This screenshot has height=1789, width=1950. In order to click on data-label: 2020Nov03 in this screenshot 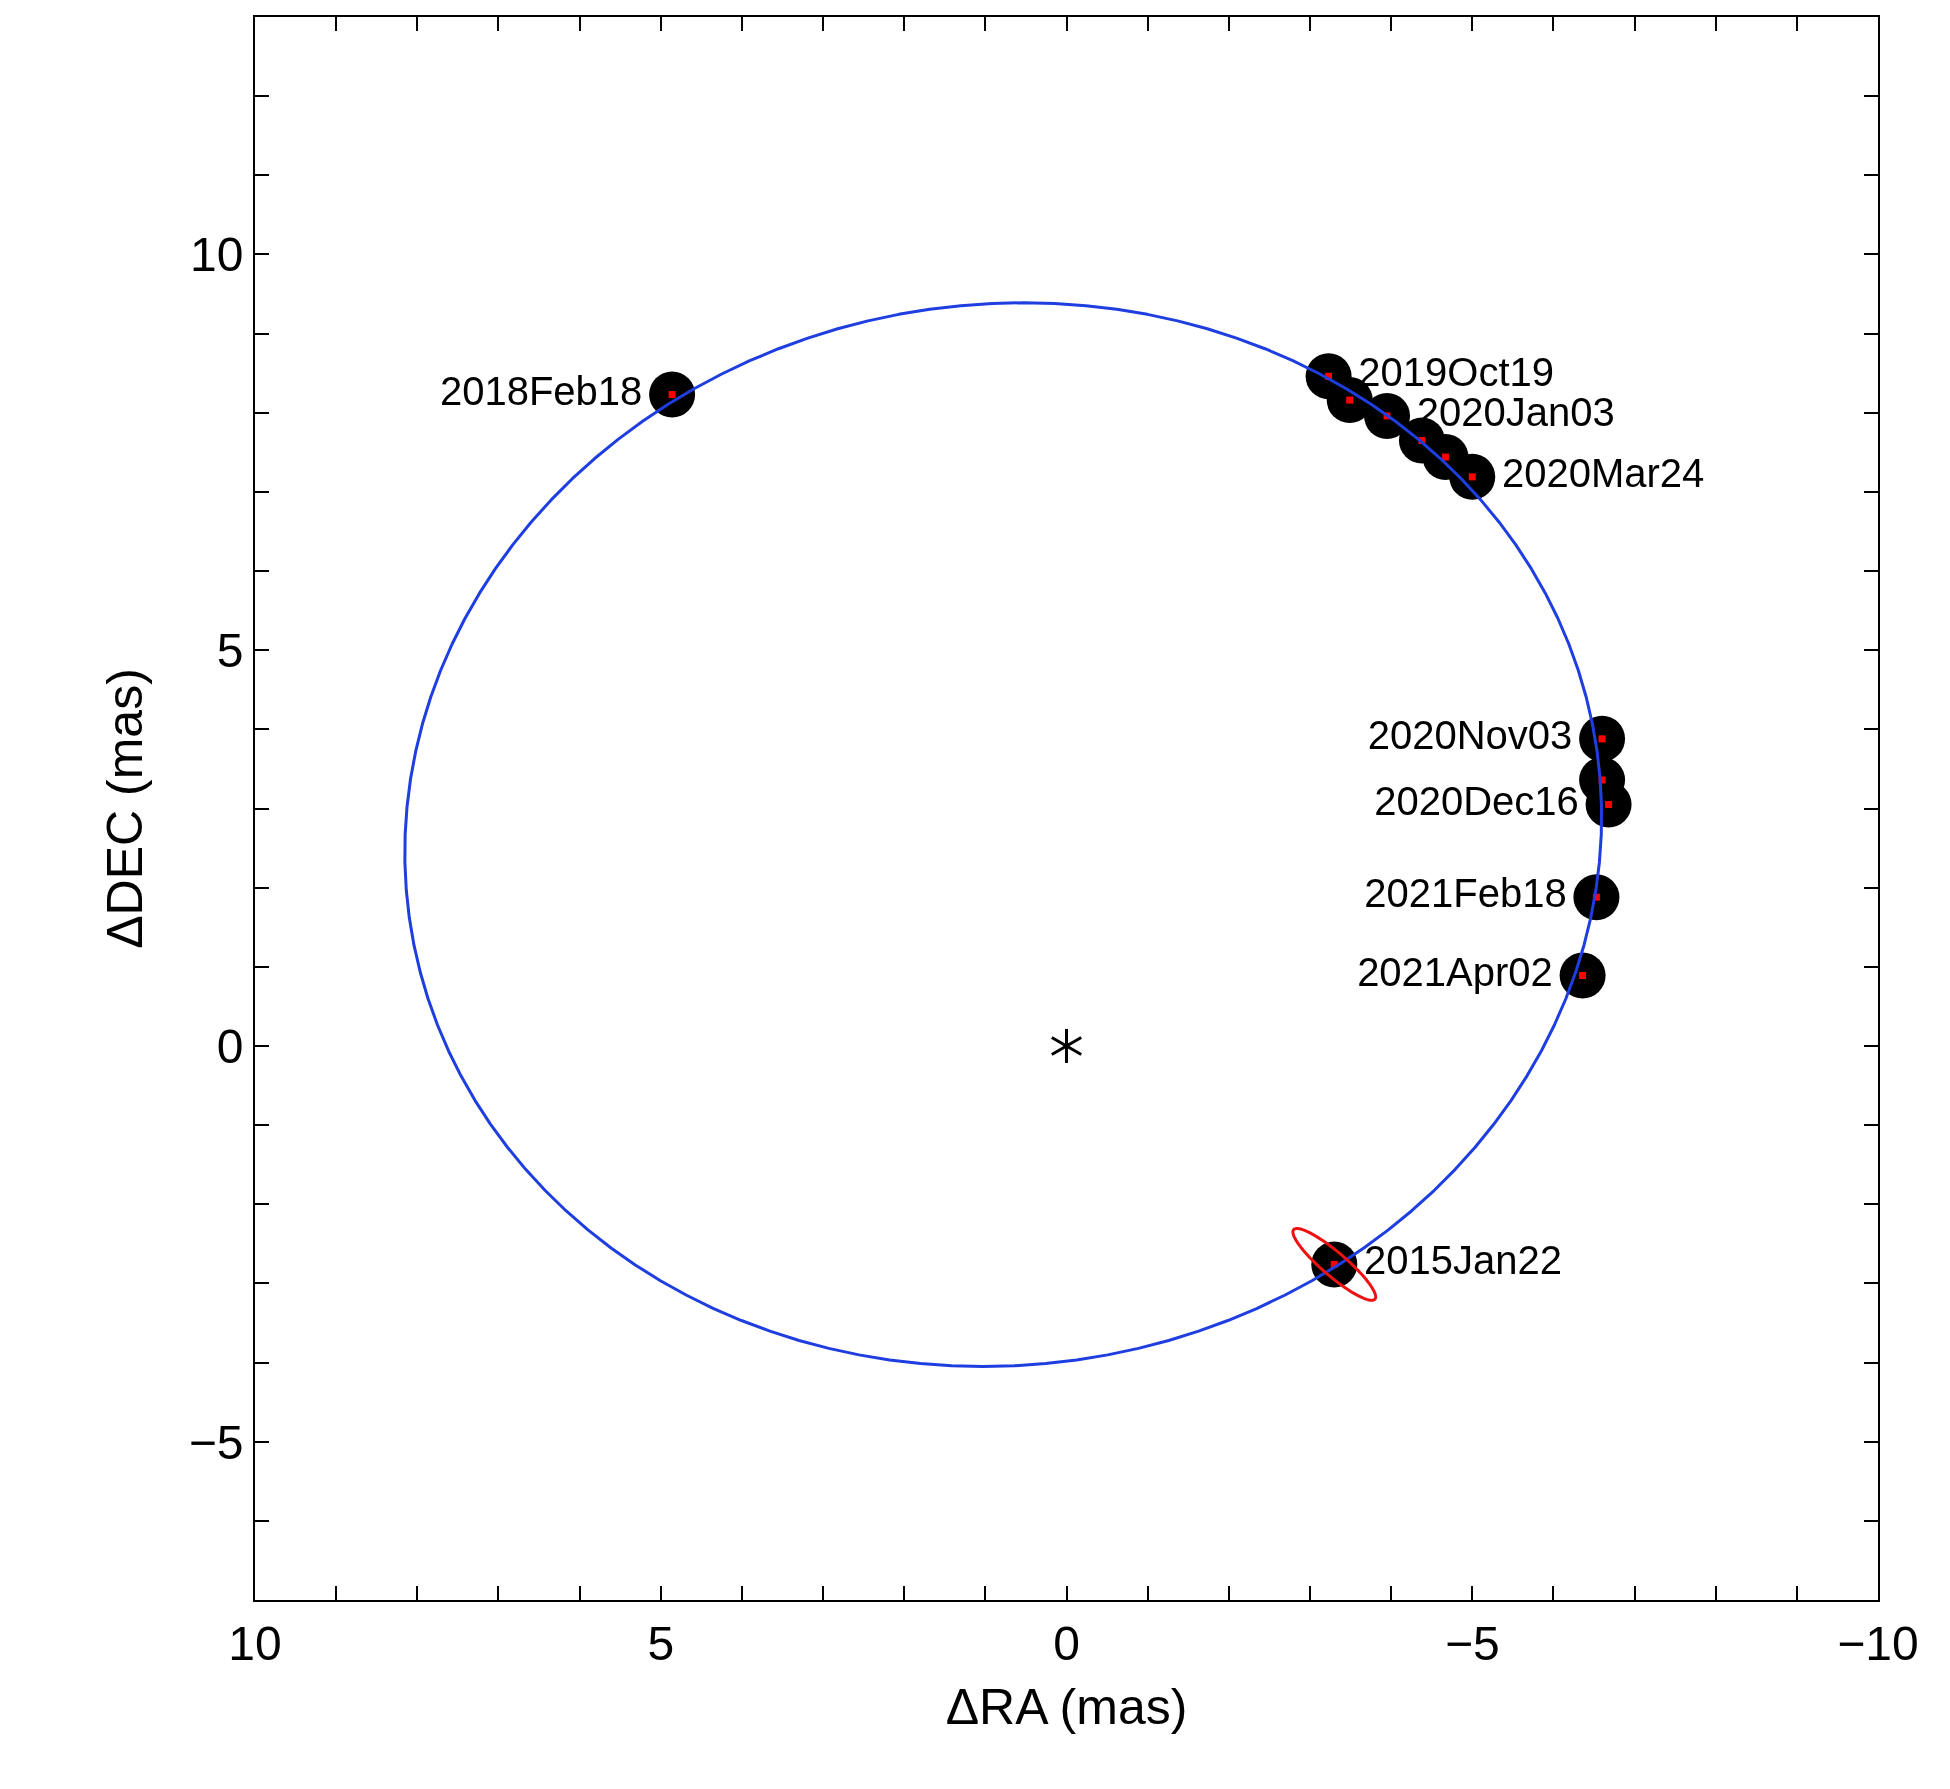, I will do `click(1470, 734)`.